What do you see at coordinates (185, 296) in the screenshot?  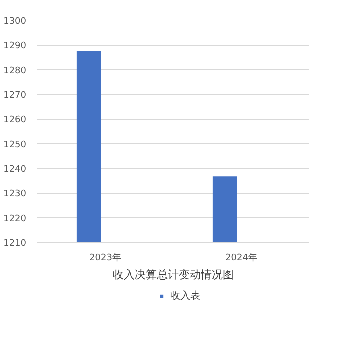 I see `legend-label: 收入表` at bounding box center [185, 296].